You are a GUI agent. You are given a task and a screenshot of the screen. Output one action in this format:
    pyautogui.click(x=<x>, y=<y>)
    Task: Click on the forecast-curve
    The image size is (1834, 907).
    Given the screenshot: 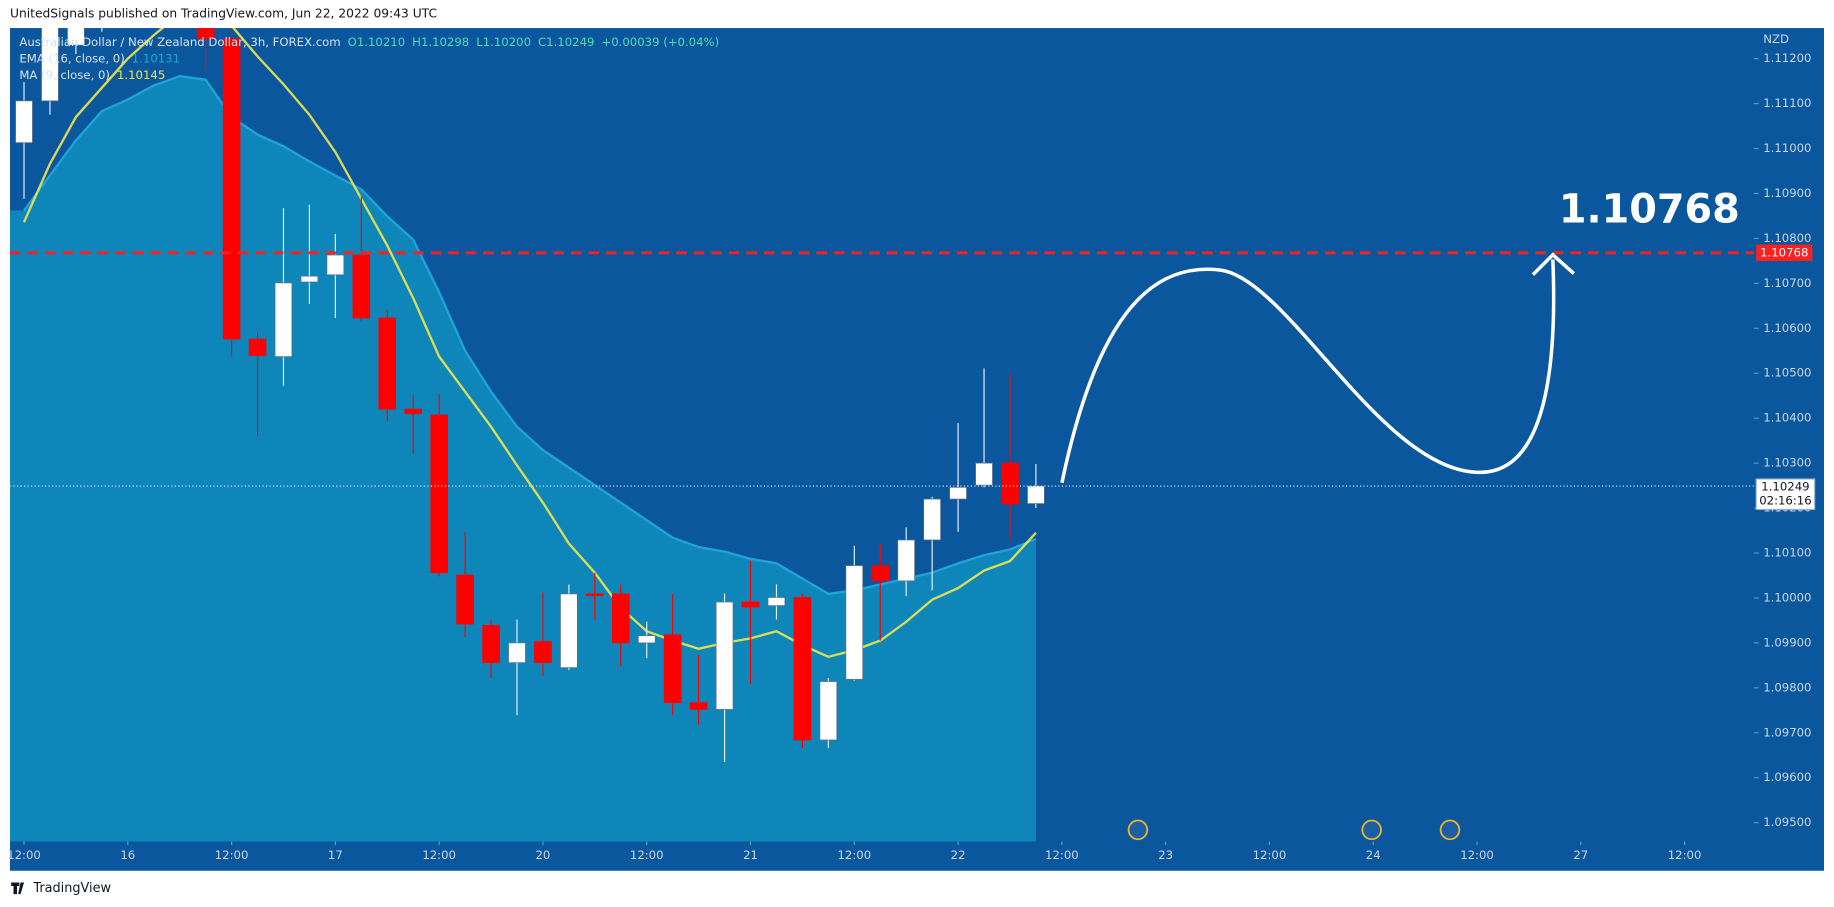 What is the action you would take?
    pyautogui.click(x=1308, y=371)
    